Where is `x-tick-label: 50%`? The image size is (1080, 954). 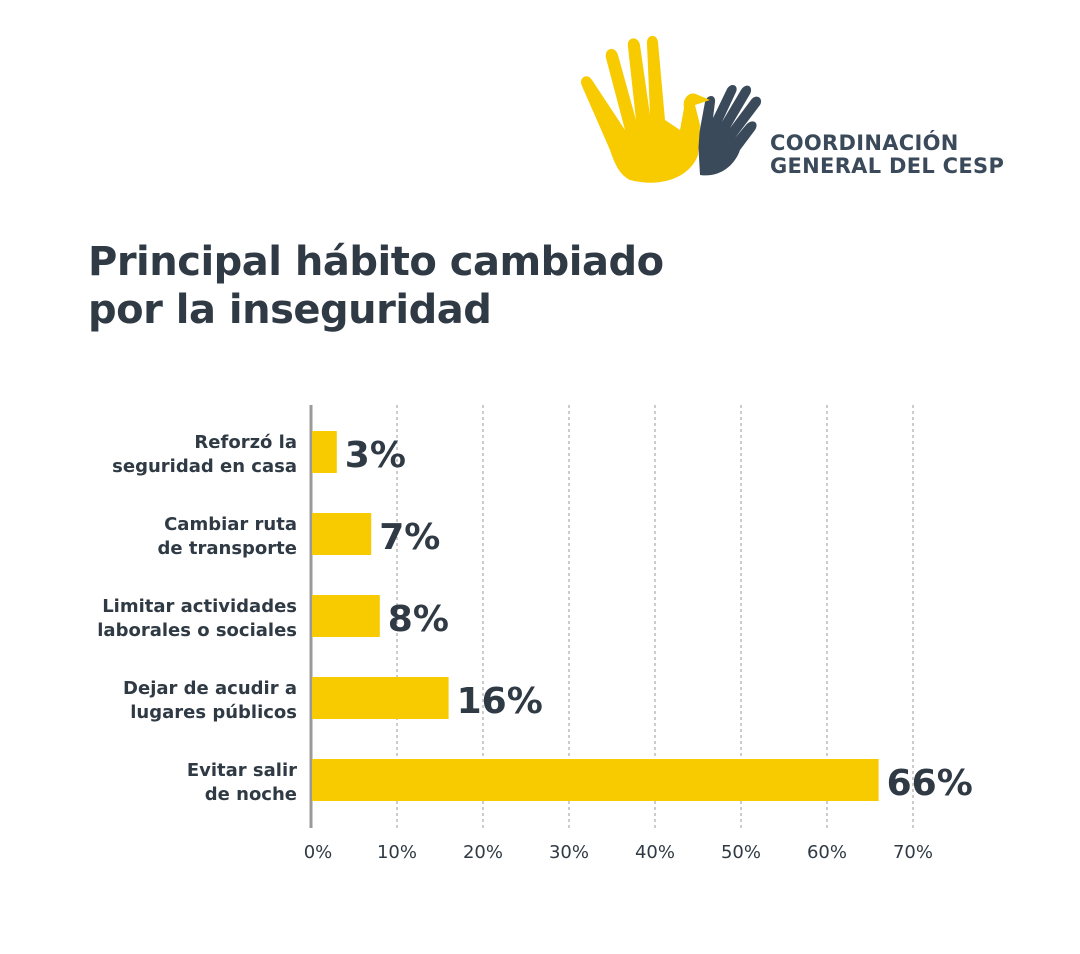 x-tick-label: 50% is located at coordinates (741, 852).